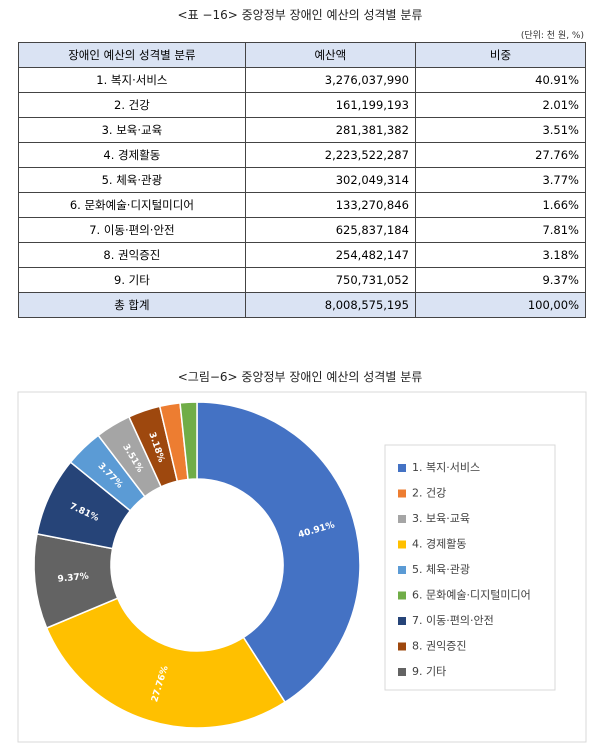  Describe the element at coordinates (552, 36) in the screenshot. I see `unit-note: (단위: 천 원, %)` at that location.